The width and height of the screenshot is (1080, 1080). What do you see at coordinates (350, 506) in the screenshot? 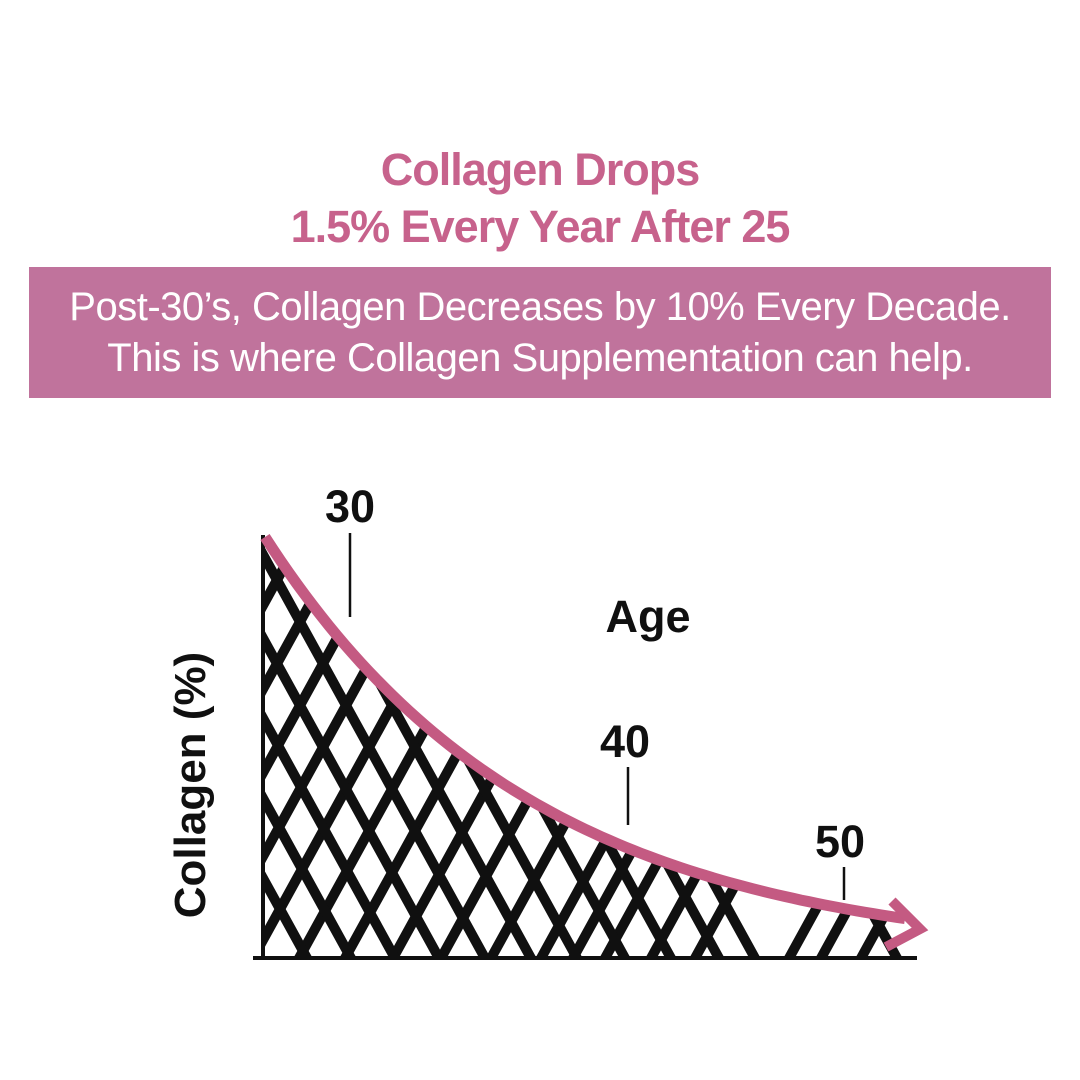
I see `x-tick-label-30: 30` at bounding box center [350, 506].